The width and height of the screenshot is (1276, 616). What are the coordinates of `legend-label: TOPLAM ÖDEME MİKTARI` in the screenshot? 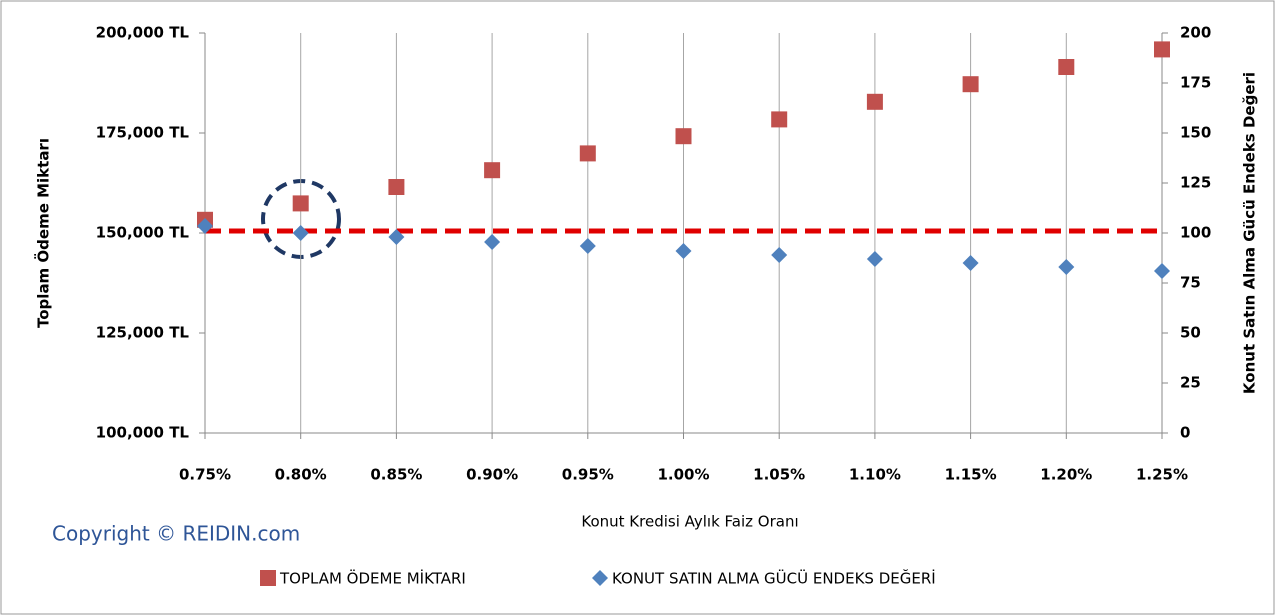 It's located at (372, 578).